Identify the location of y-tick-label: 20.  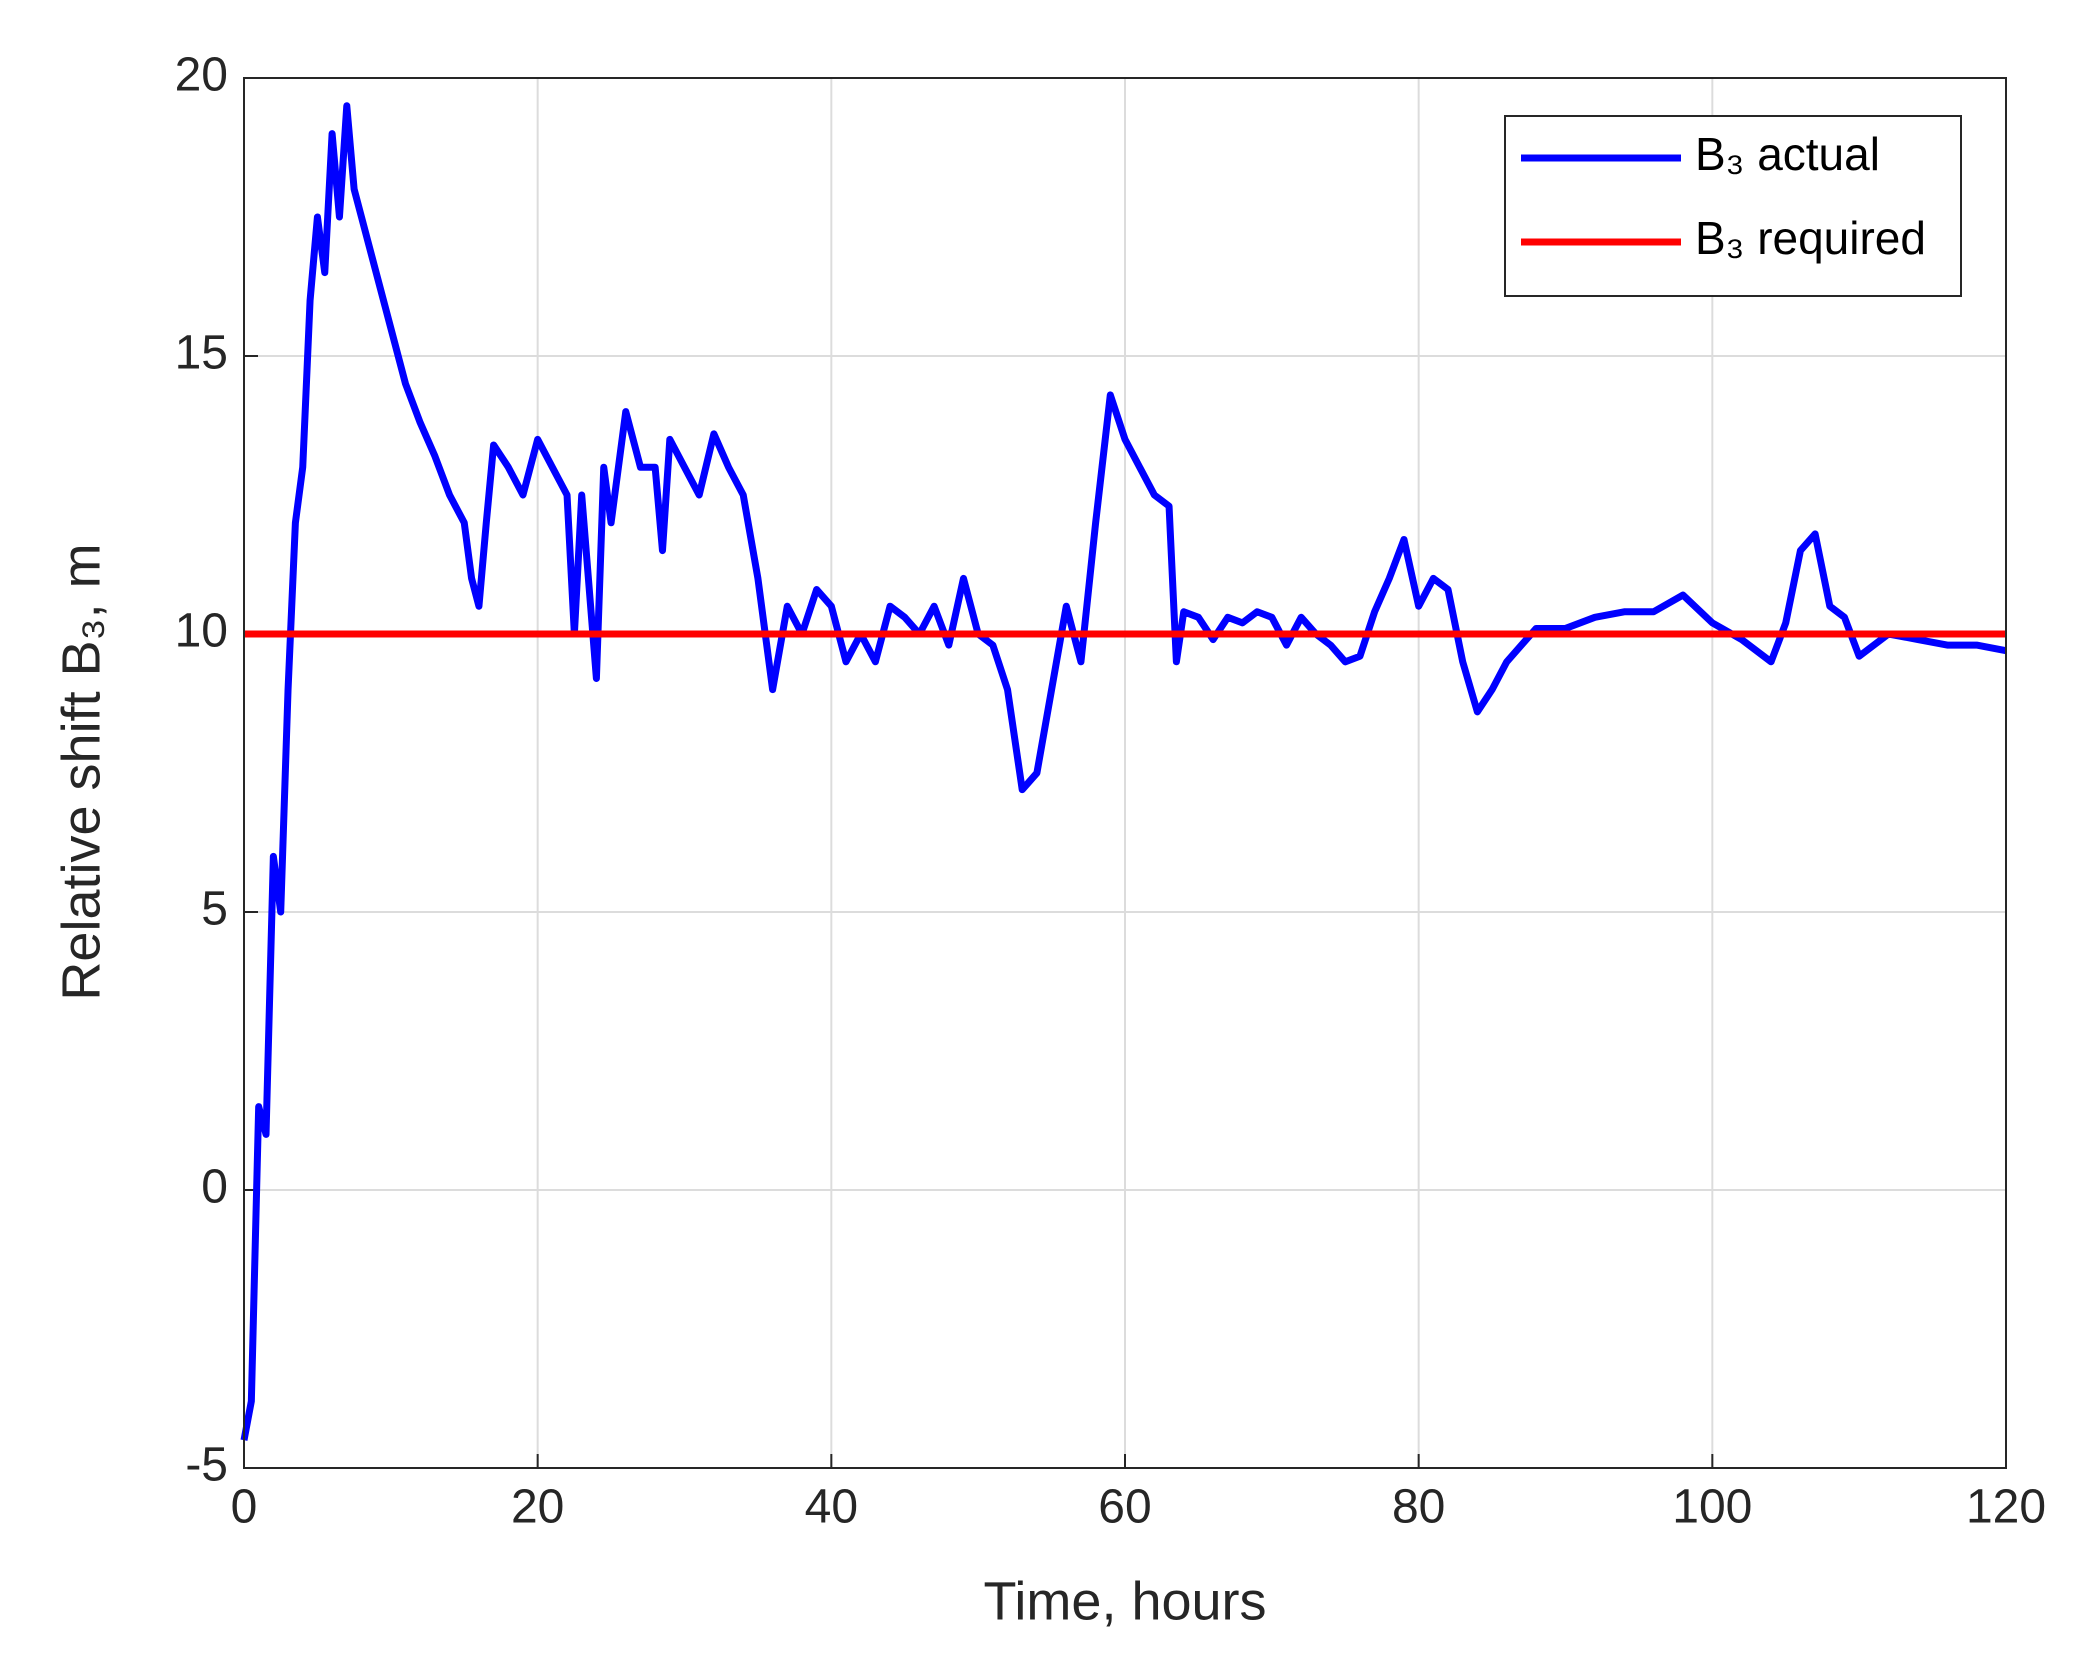
(201, 75).